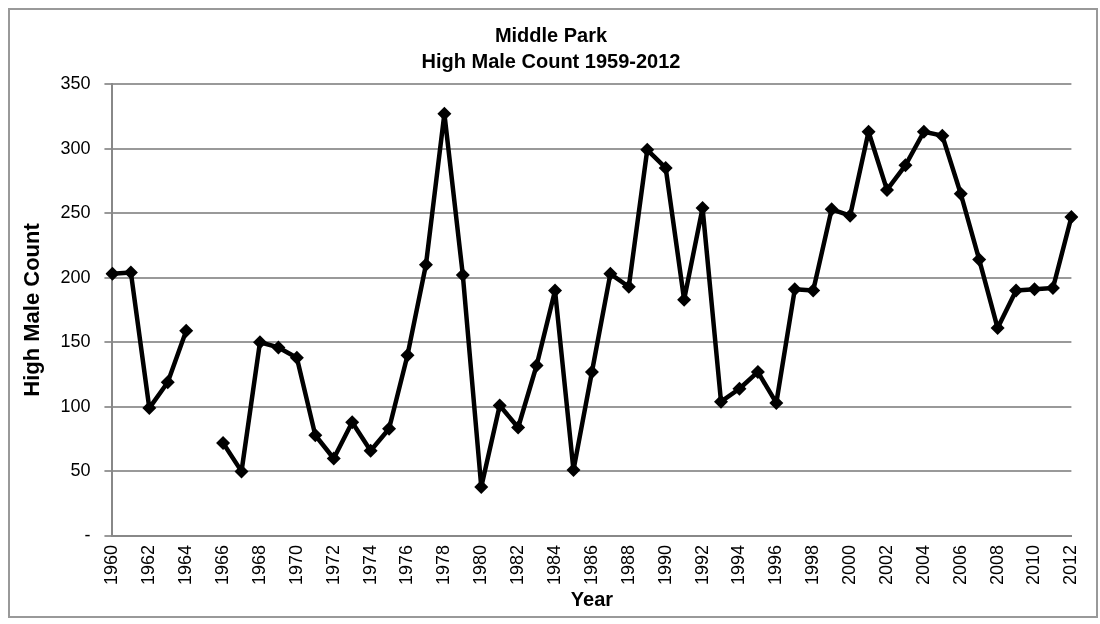 This screenshot has width=1100, height=624. I want to click on x-tick-label: 1982, so click(517, 564).